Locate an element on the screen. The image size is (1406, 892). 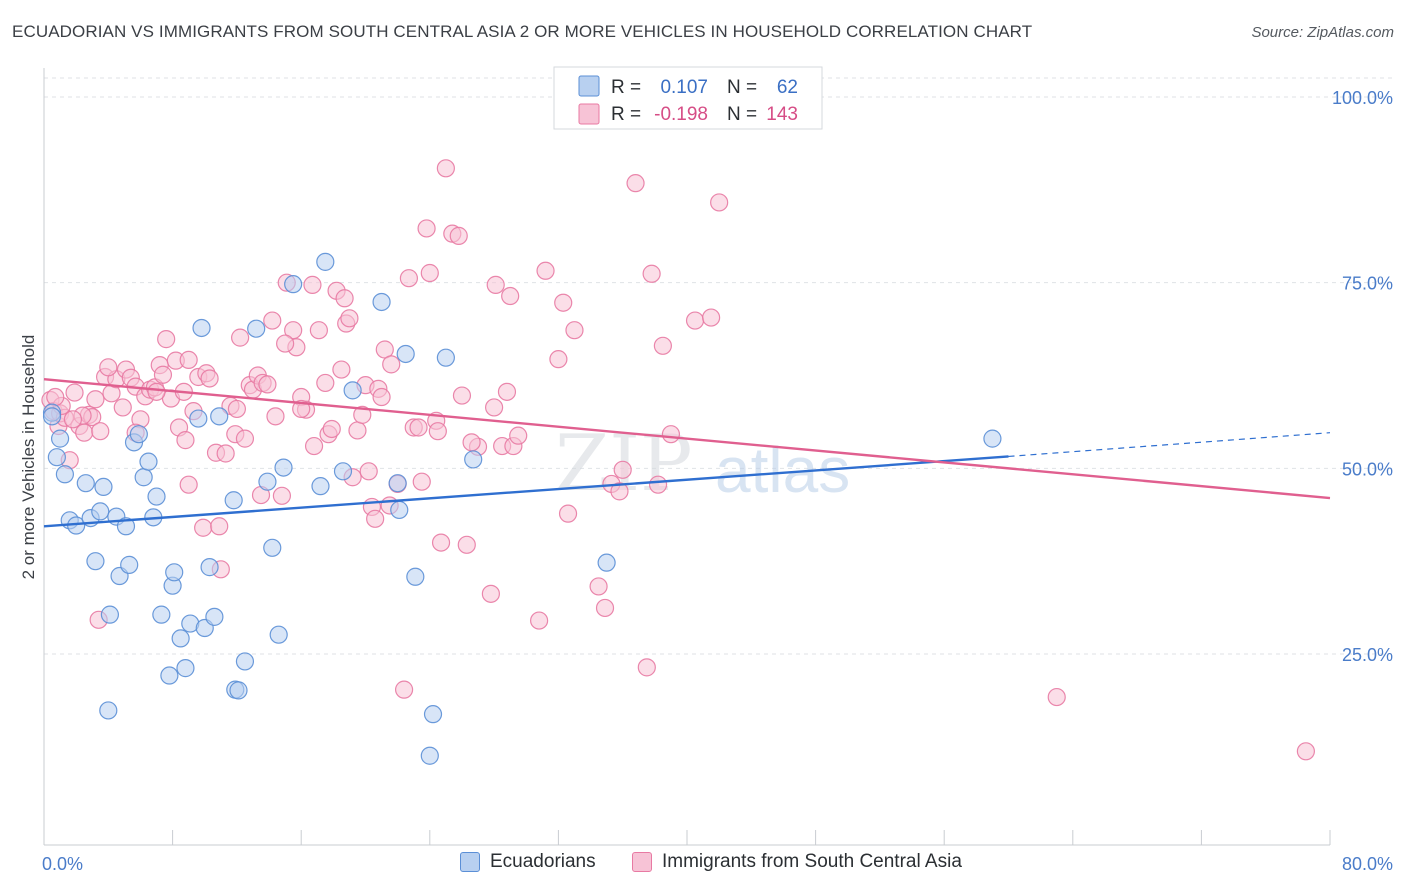
legend-label-ecuadorians: Ecuadorians is located at coordinates (543, 861).